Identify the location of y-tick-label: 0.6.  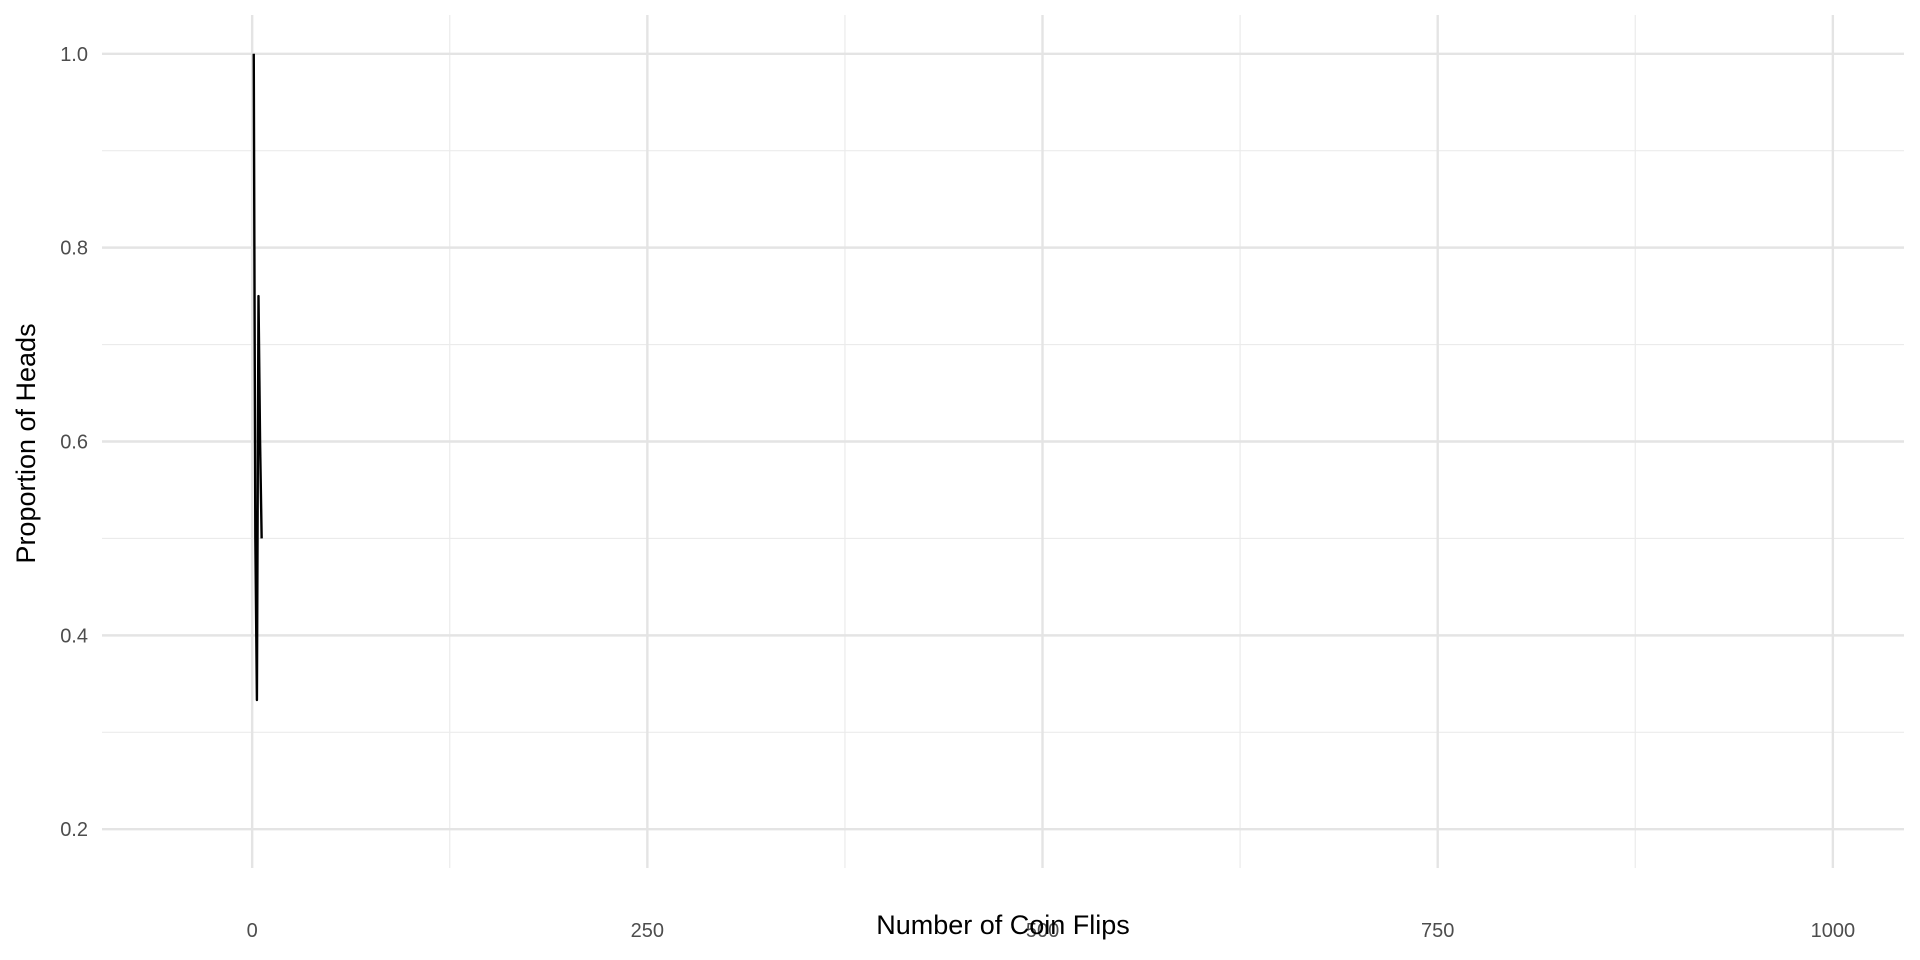
(74, 443).